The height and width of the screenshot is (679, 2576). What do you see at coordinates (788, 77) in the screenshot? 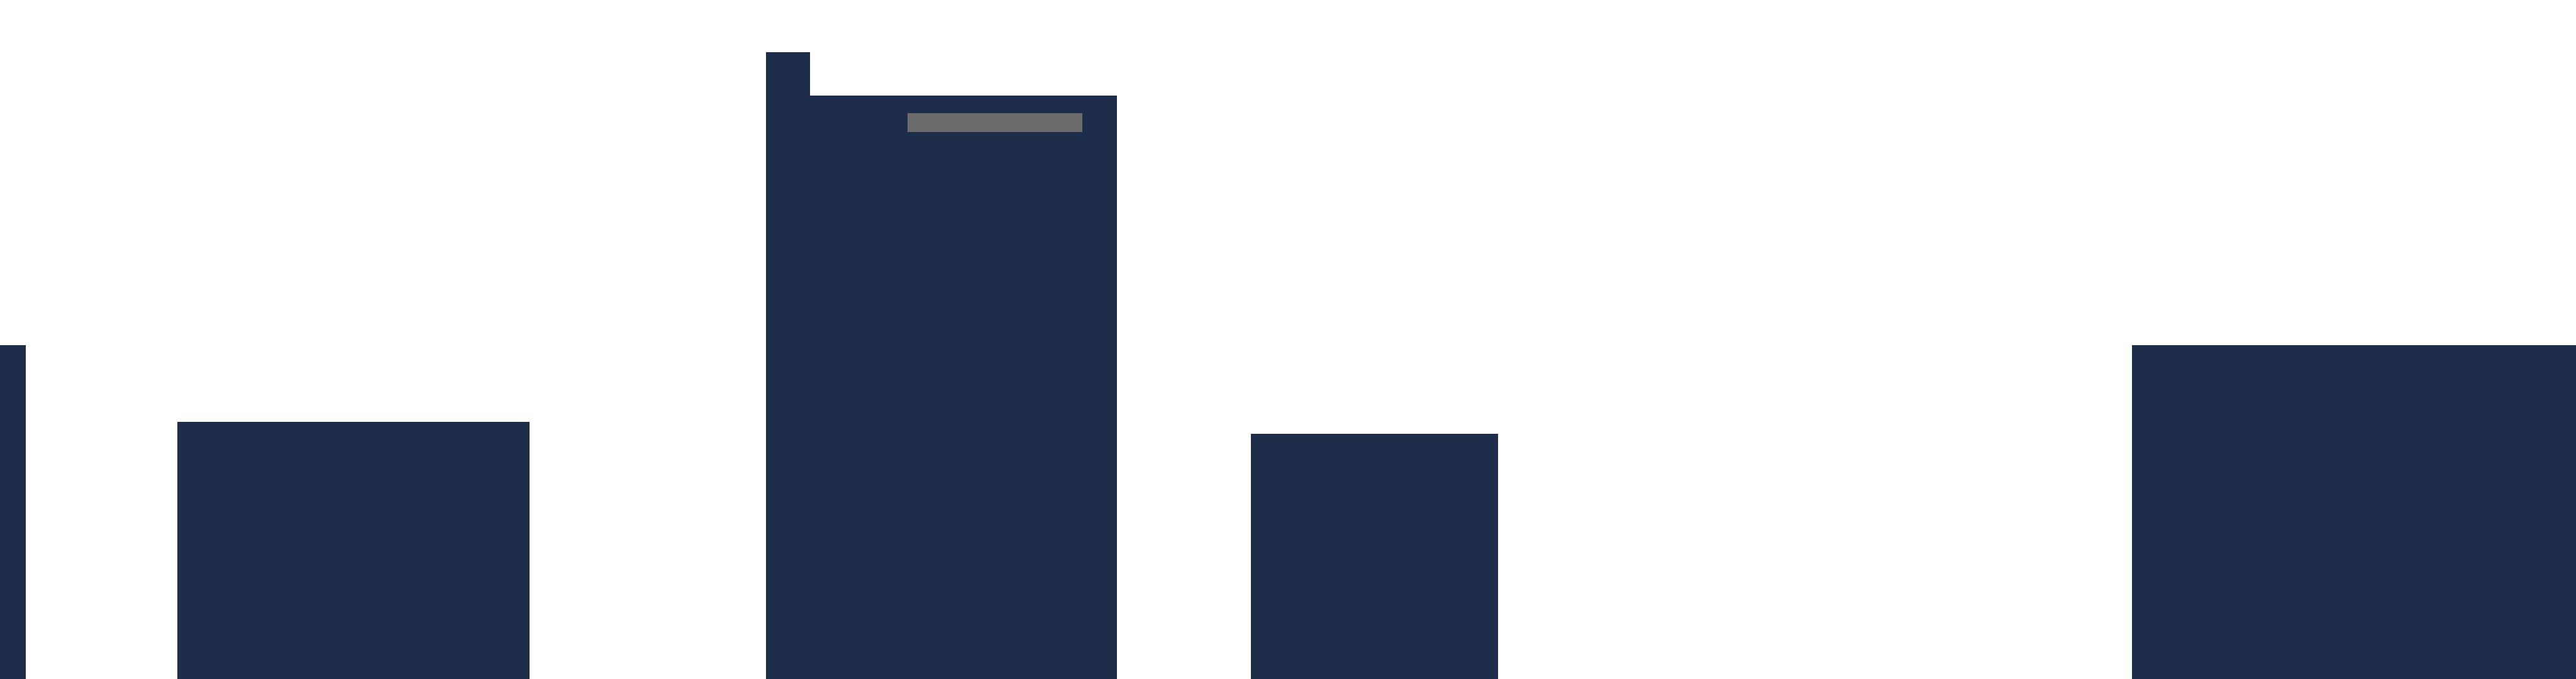
I see `block-tower-step` at bounding box center [788, 77].